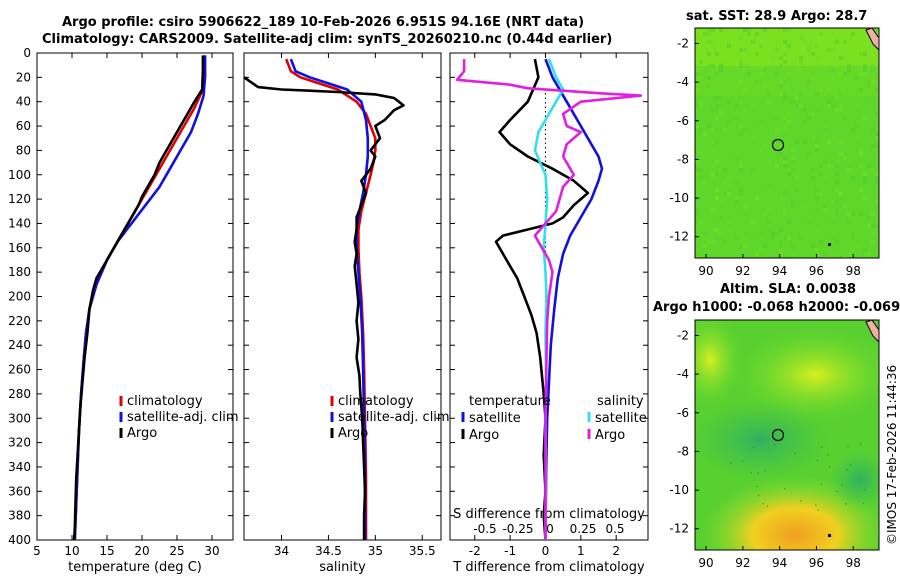 This screenshot has height=580, width=900. What do you see at coordinates (141, 551) in the screenshot?
I see `x-tick-label: 20` at bounding box center [141, 551].